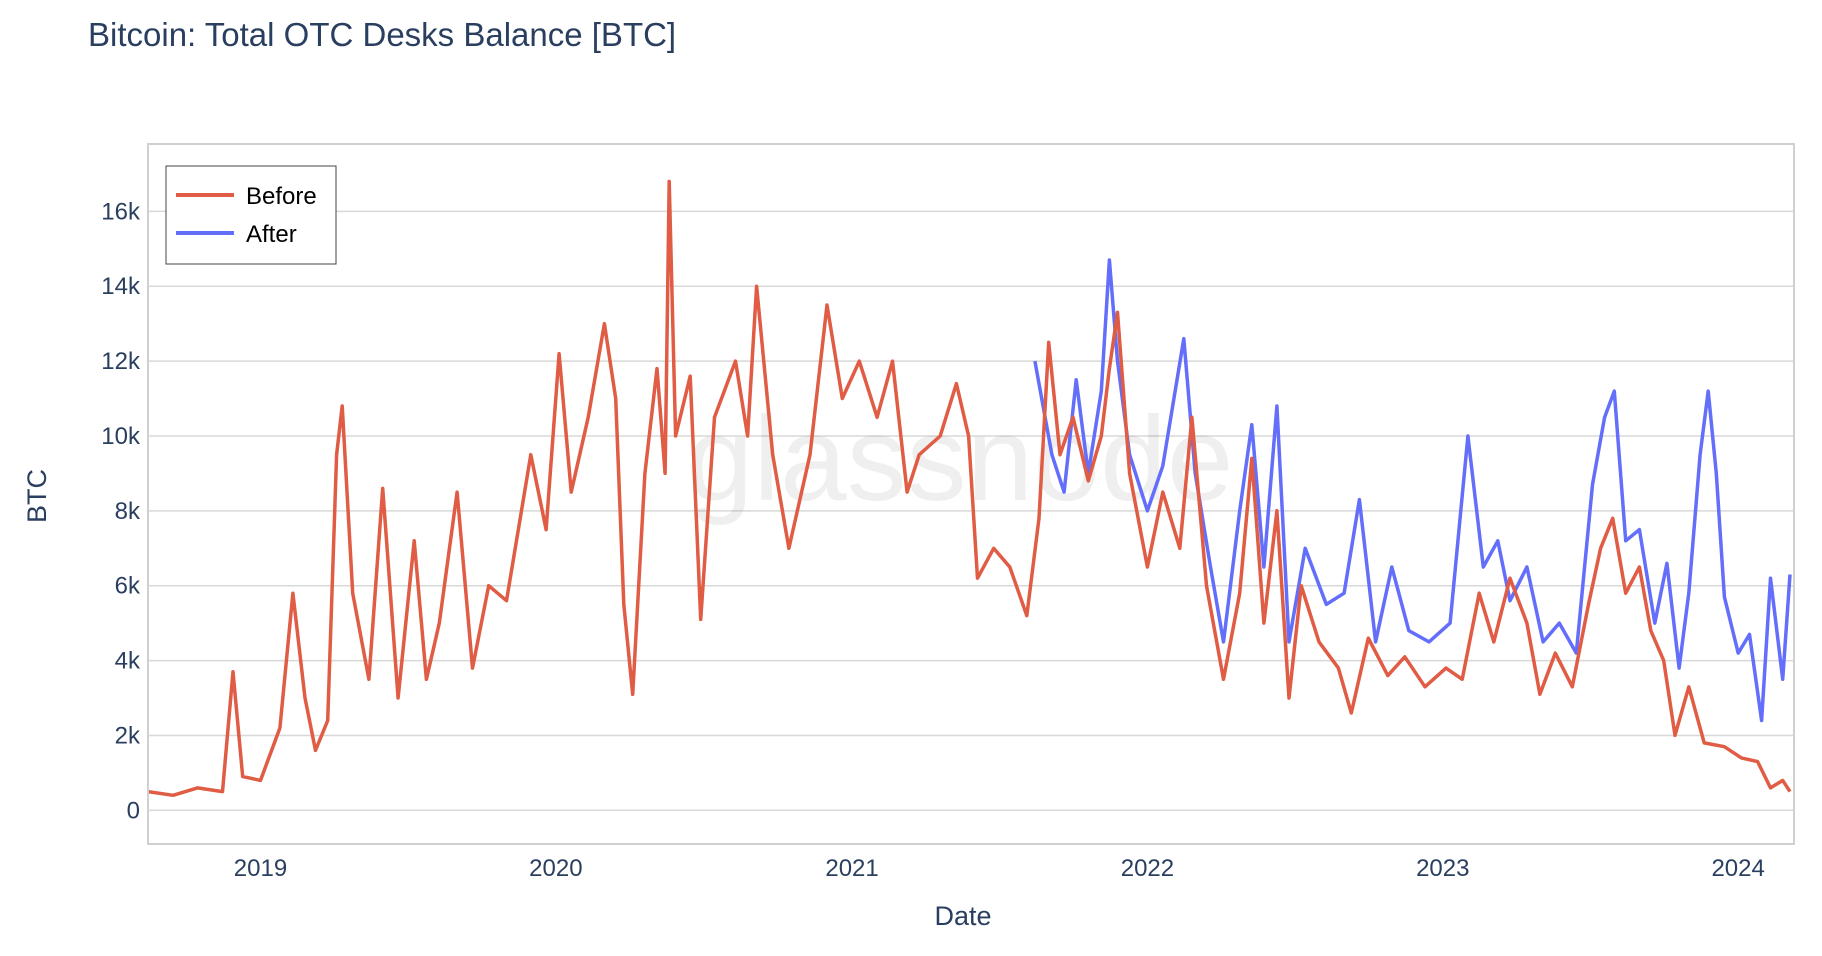 Image resolution: width=1822 pixels, height=956 pixels. What do you see at coordinates (851, 868) in the screenshot?
I see `x-tick-label: 2021` at bounding box center [851, 868].